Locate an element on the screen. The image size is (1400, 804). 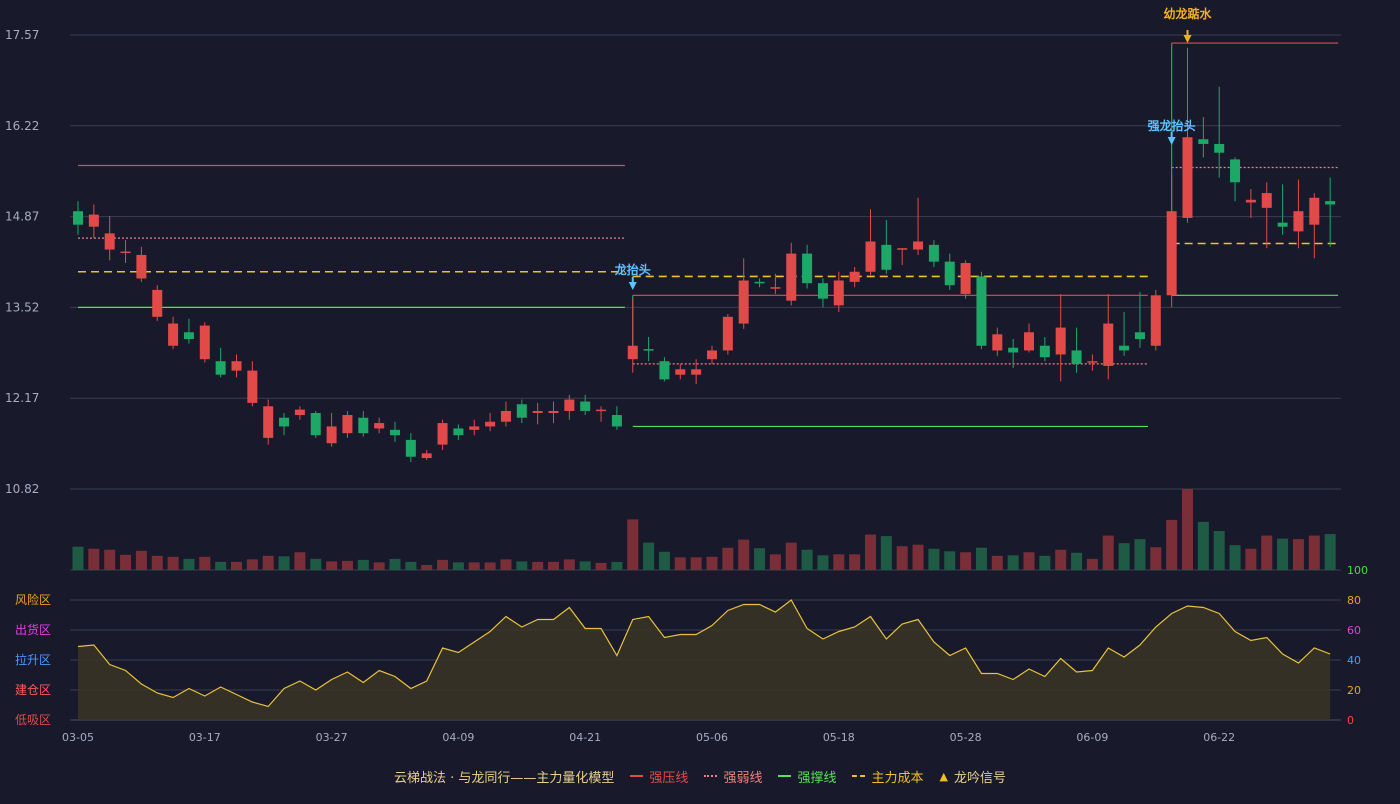
indicator-zone-label: 出货区 is located at coordinates (33, 629).